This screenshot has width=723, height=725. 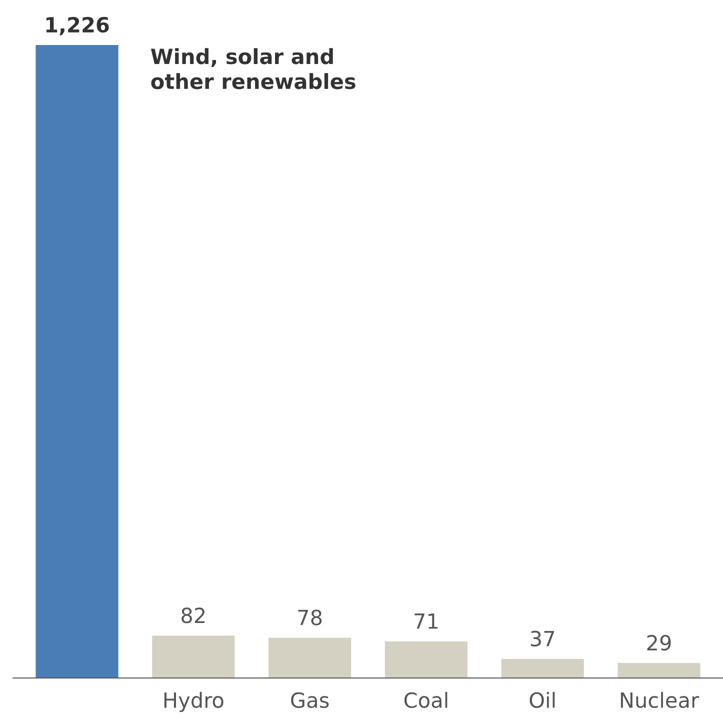 I want to click on data-label: 82, so click(x=193, y=616).